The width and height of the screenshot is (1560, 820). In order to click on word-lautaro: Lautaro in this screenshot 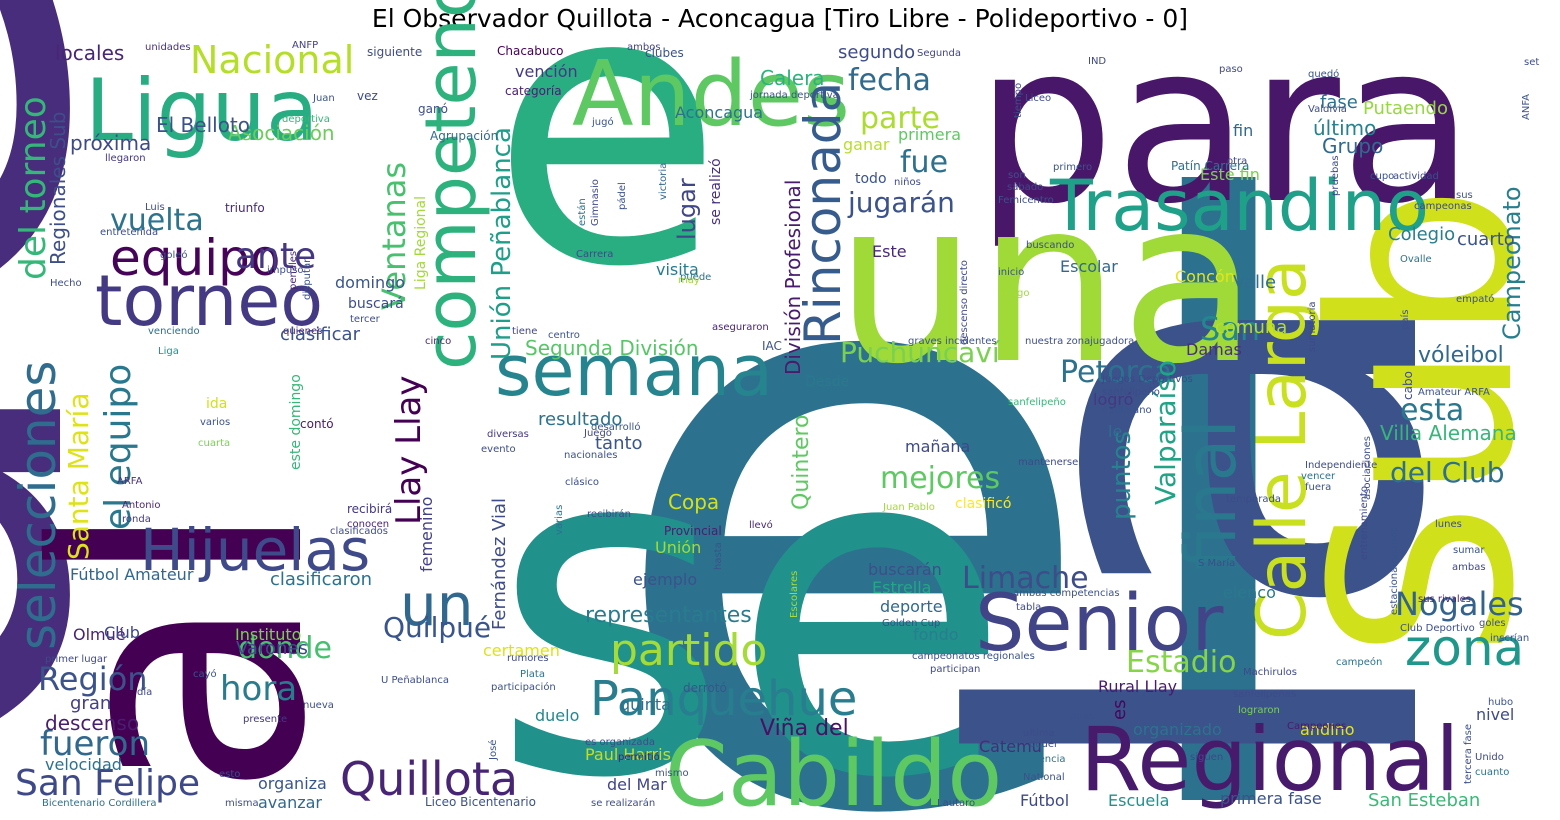, I will do `click(956, 803)`.